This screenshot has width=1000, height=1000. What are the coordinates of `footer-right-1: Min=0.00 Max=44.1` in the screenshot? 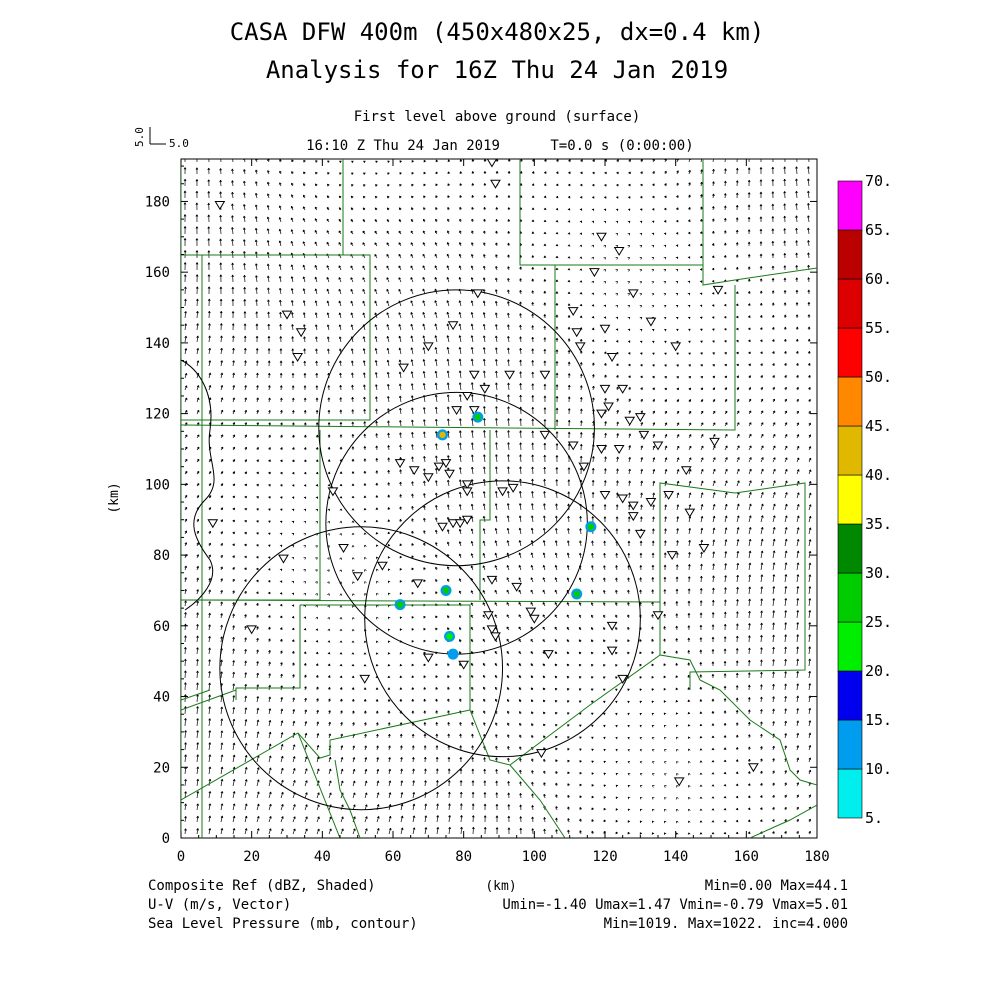 It's located at (776, 886).